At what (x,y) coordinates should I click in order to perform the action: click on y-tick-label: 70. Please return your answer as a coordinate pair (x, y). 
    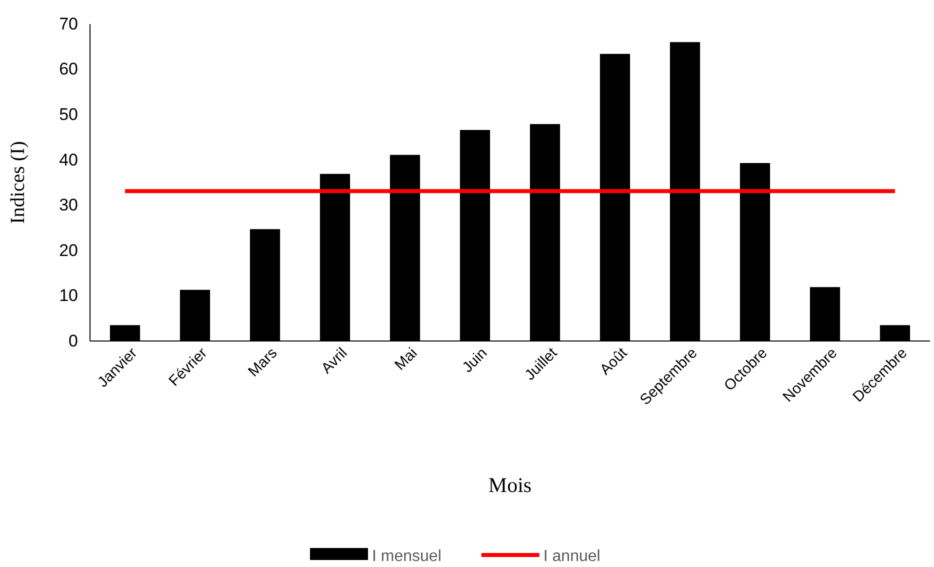
    Looking at the image, I should click on (68, 24).